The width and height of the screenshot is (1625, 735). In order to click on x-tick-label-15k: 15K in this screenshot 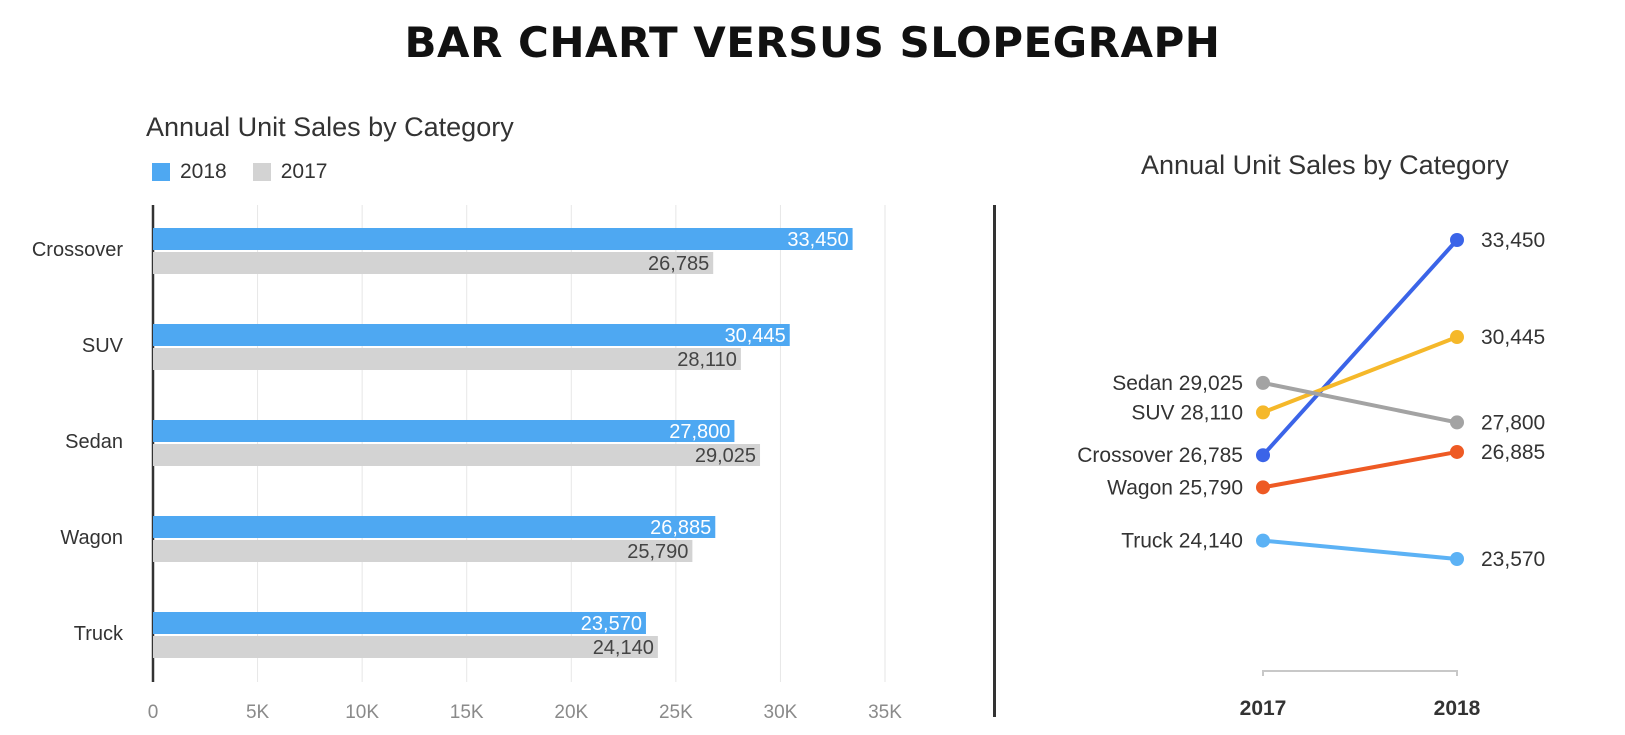, I will do `click(467, 712)`.